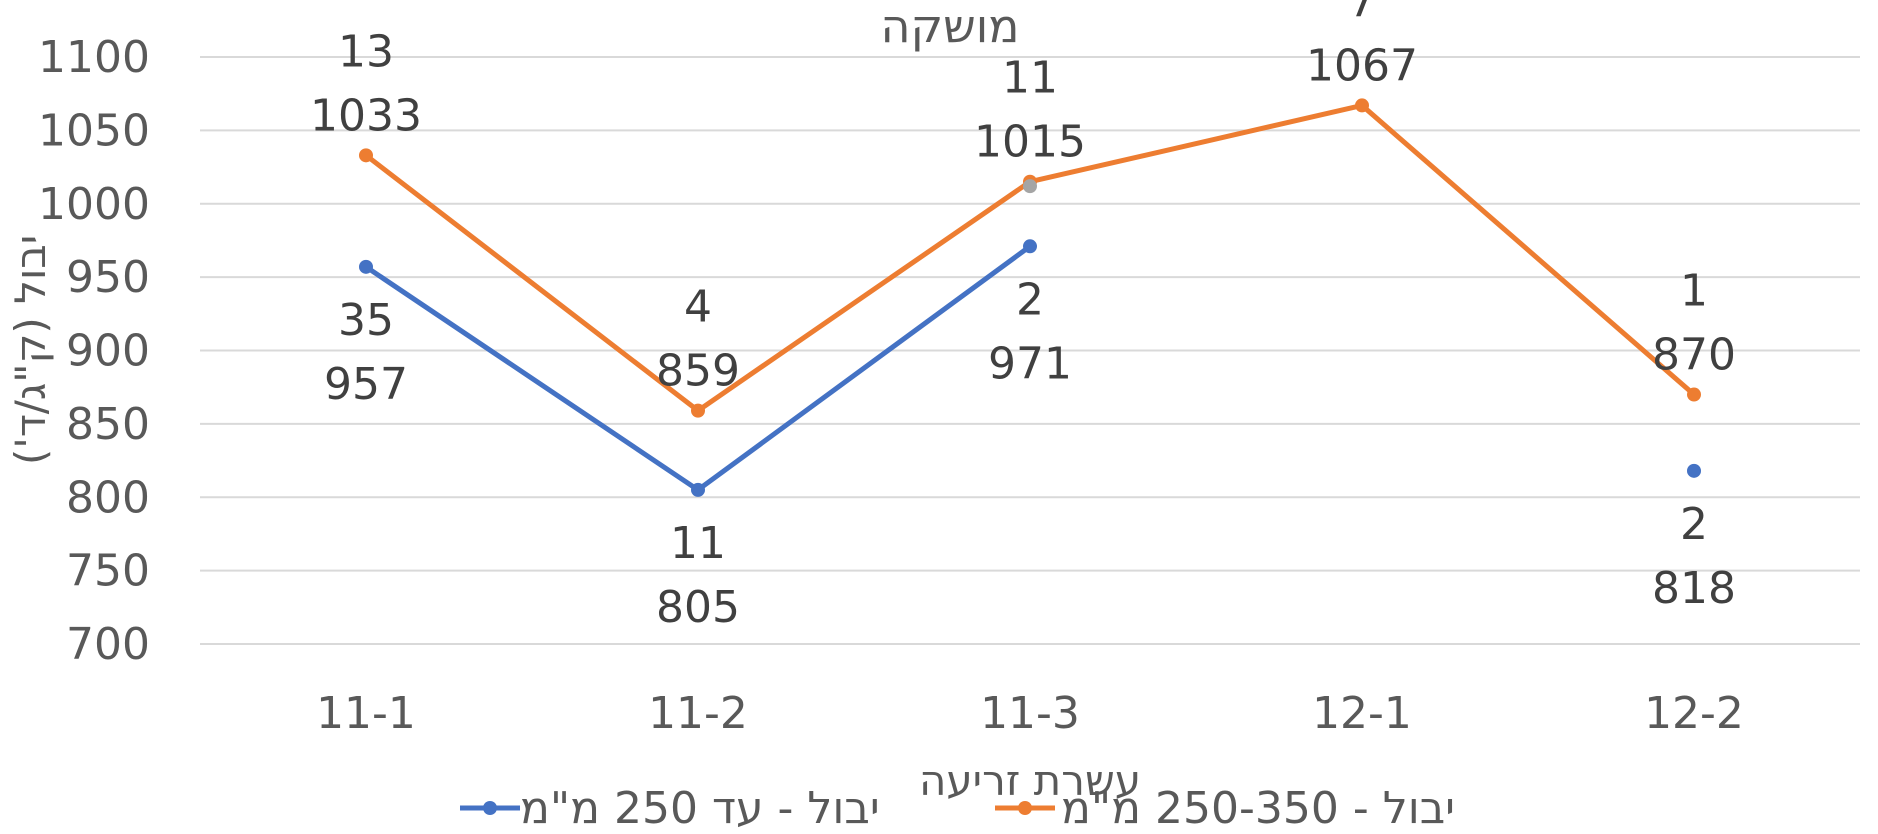  What do you see at coordinates (1030, 780) in the screenshot?
I see `x-axis-title: עשרת זריעה` at bounding box center [1030, 780].